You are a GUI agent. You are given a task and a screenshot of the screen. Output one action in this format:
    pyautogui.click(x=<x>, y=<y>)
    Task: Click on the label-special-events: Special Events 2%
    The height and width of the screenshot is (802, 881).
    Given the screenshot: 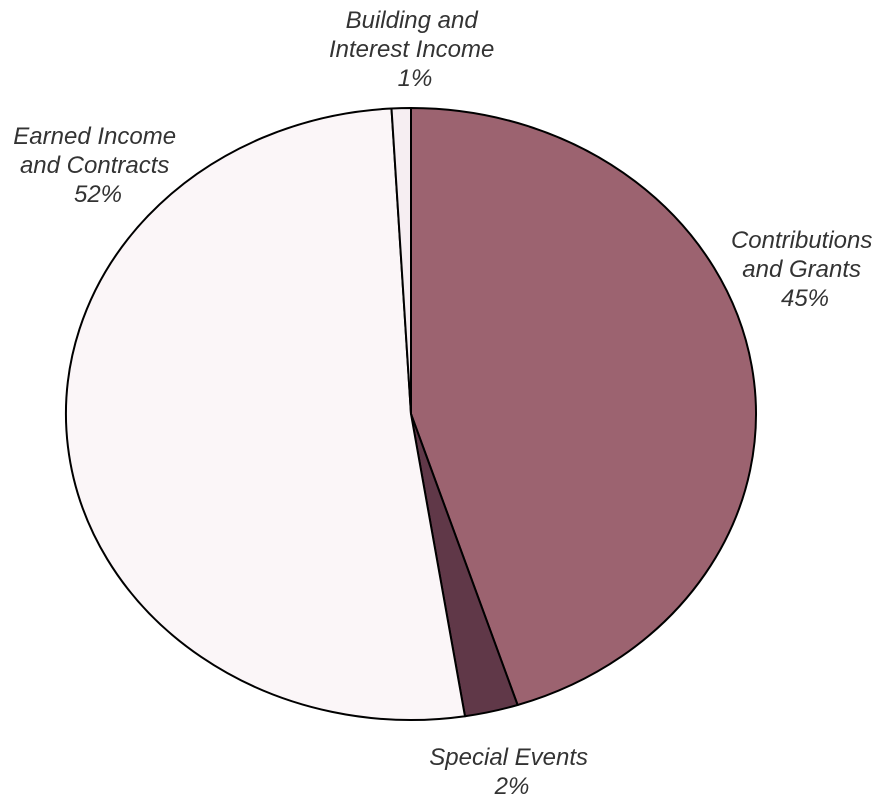 What is the action you would take?
    pyautogui.click(x=511, y=772)
    